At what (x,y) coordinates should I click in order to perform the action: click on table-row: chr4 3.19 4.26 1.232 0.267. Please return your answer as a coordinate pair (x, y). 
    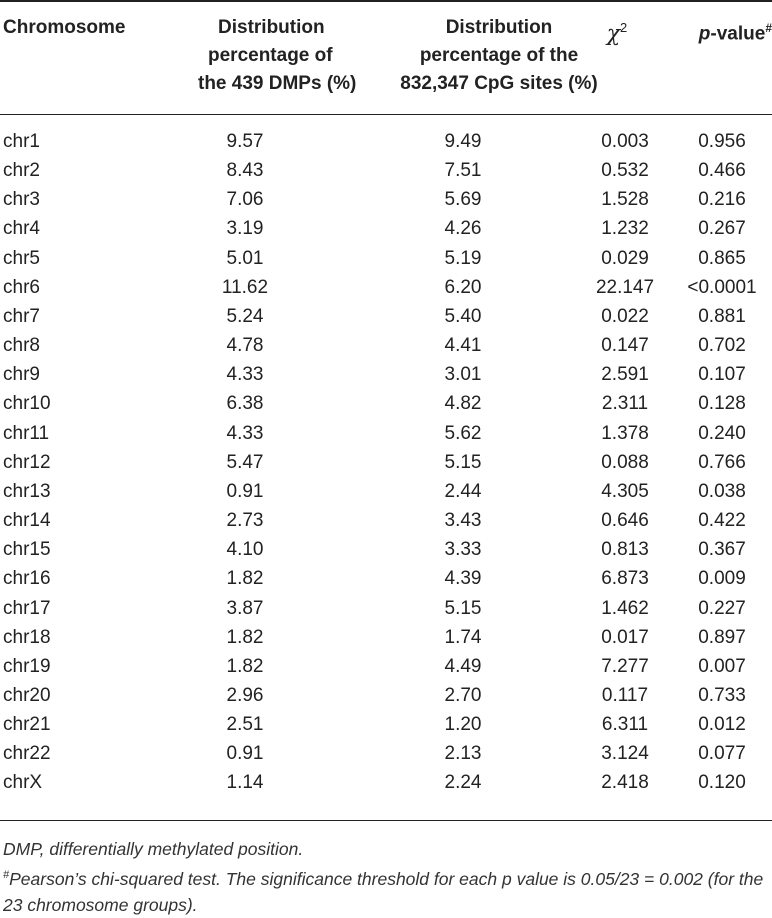
    Looking at the image, I should click on (386, 228).